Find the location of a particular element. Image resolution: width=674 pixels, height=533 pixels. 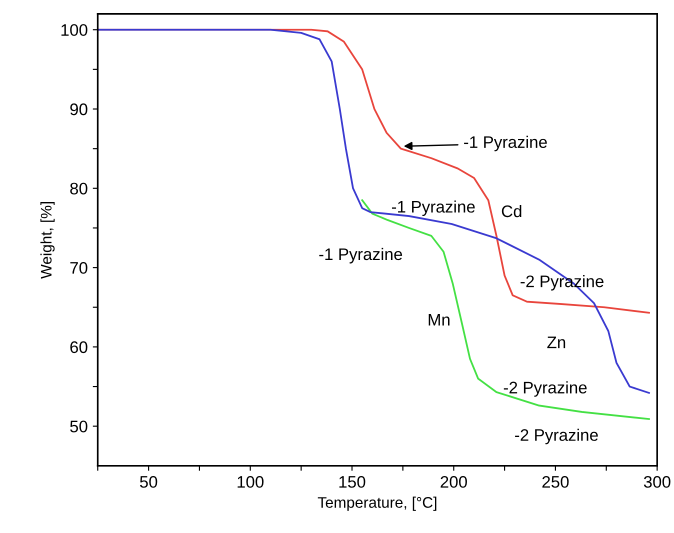

y-tick-label: 100 is located at coordinates (74, 30).